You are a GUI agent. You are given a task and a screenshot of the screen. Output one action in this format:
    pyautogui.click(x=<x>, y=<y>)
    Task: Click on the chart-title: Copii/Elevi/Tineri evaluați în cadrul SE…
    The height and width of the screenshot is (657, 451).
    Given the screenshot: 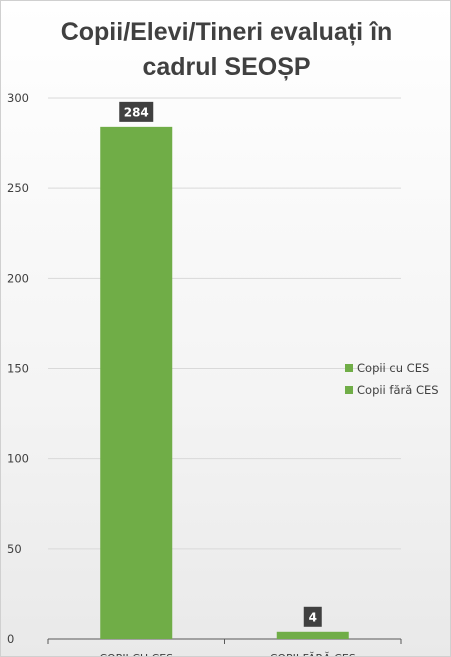 What is the action you would take?
    pyautogui.click(x=225, y=50)
    